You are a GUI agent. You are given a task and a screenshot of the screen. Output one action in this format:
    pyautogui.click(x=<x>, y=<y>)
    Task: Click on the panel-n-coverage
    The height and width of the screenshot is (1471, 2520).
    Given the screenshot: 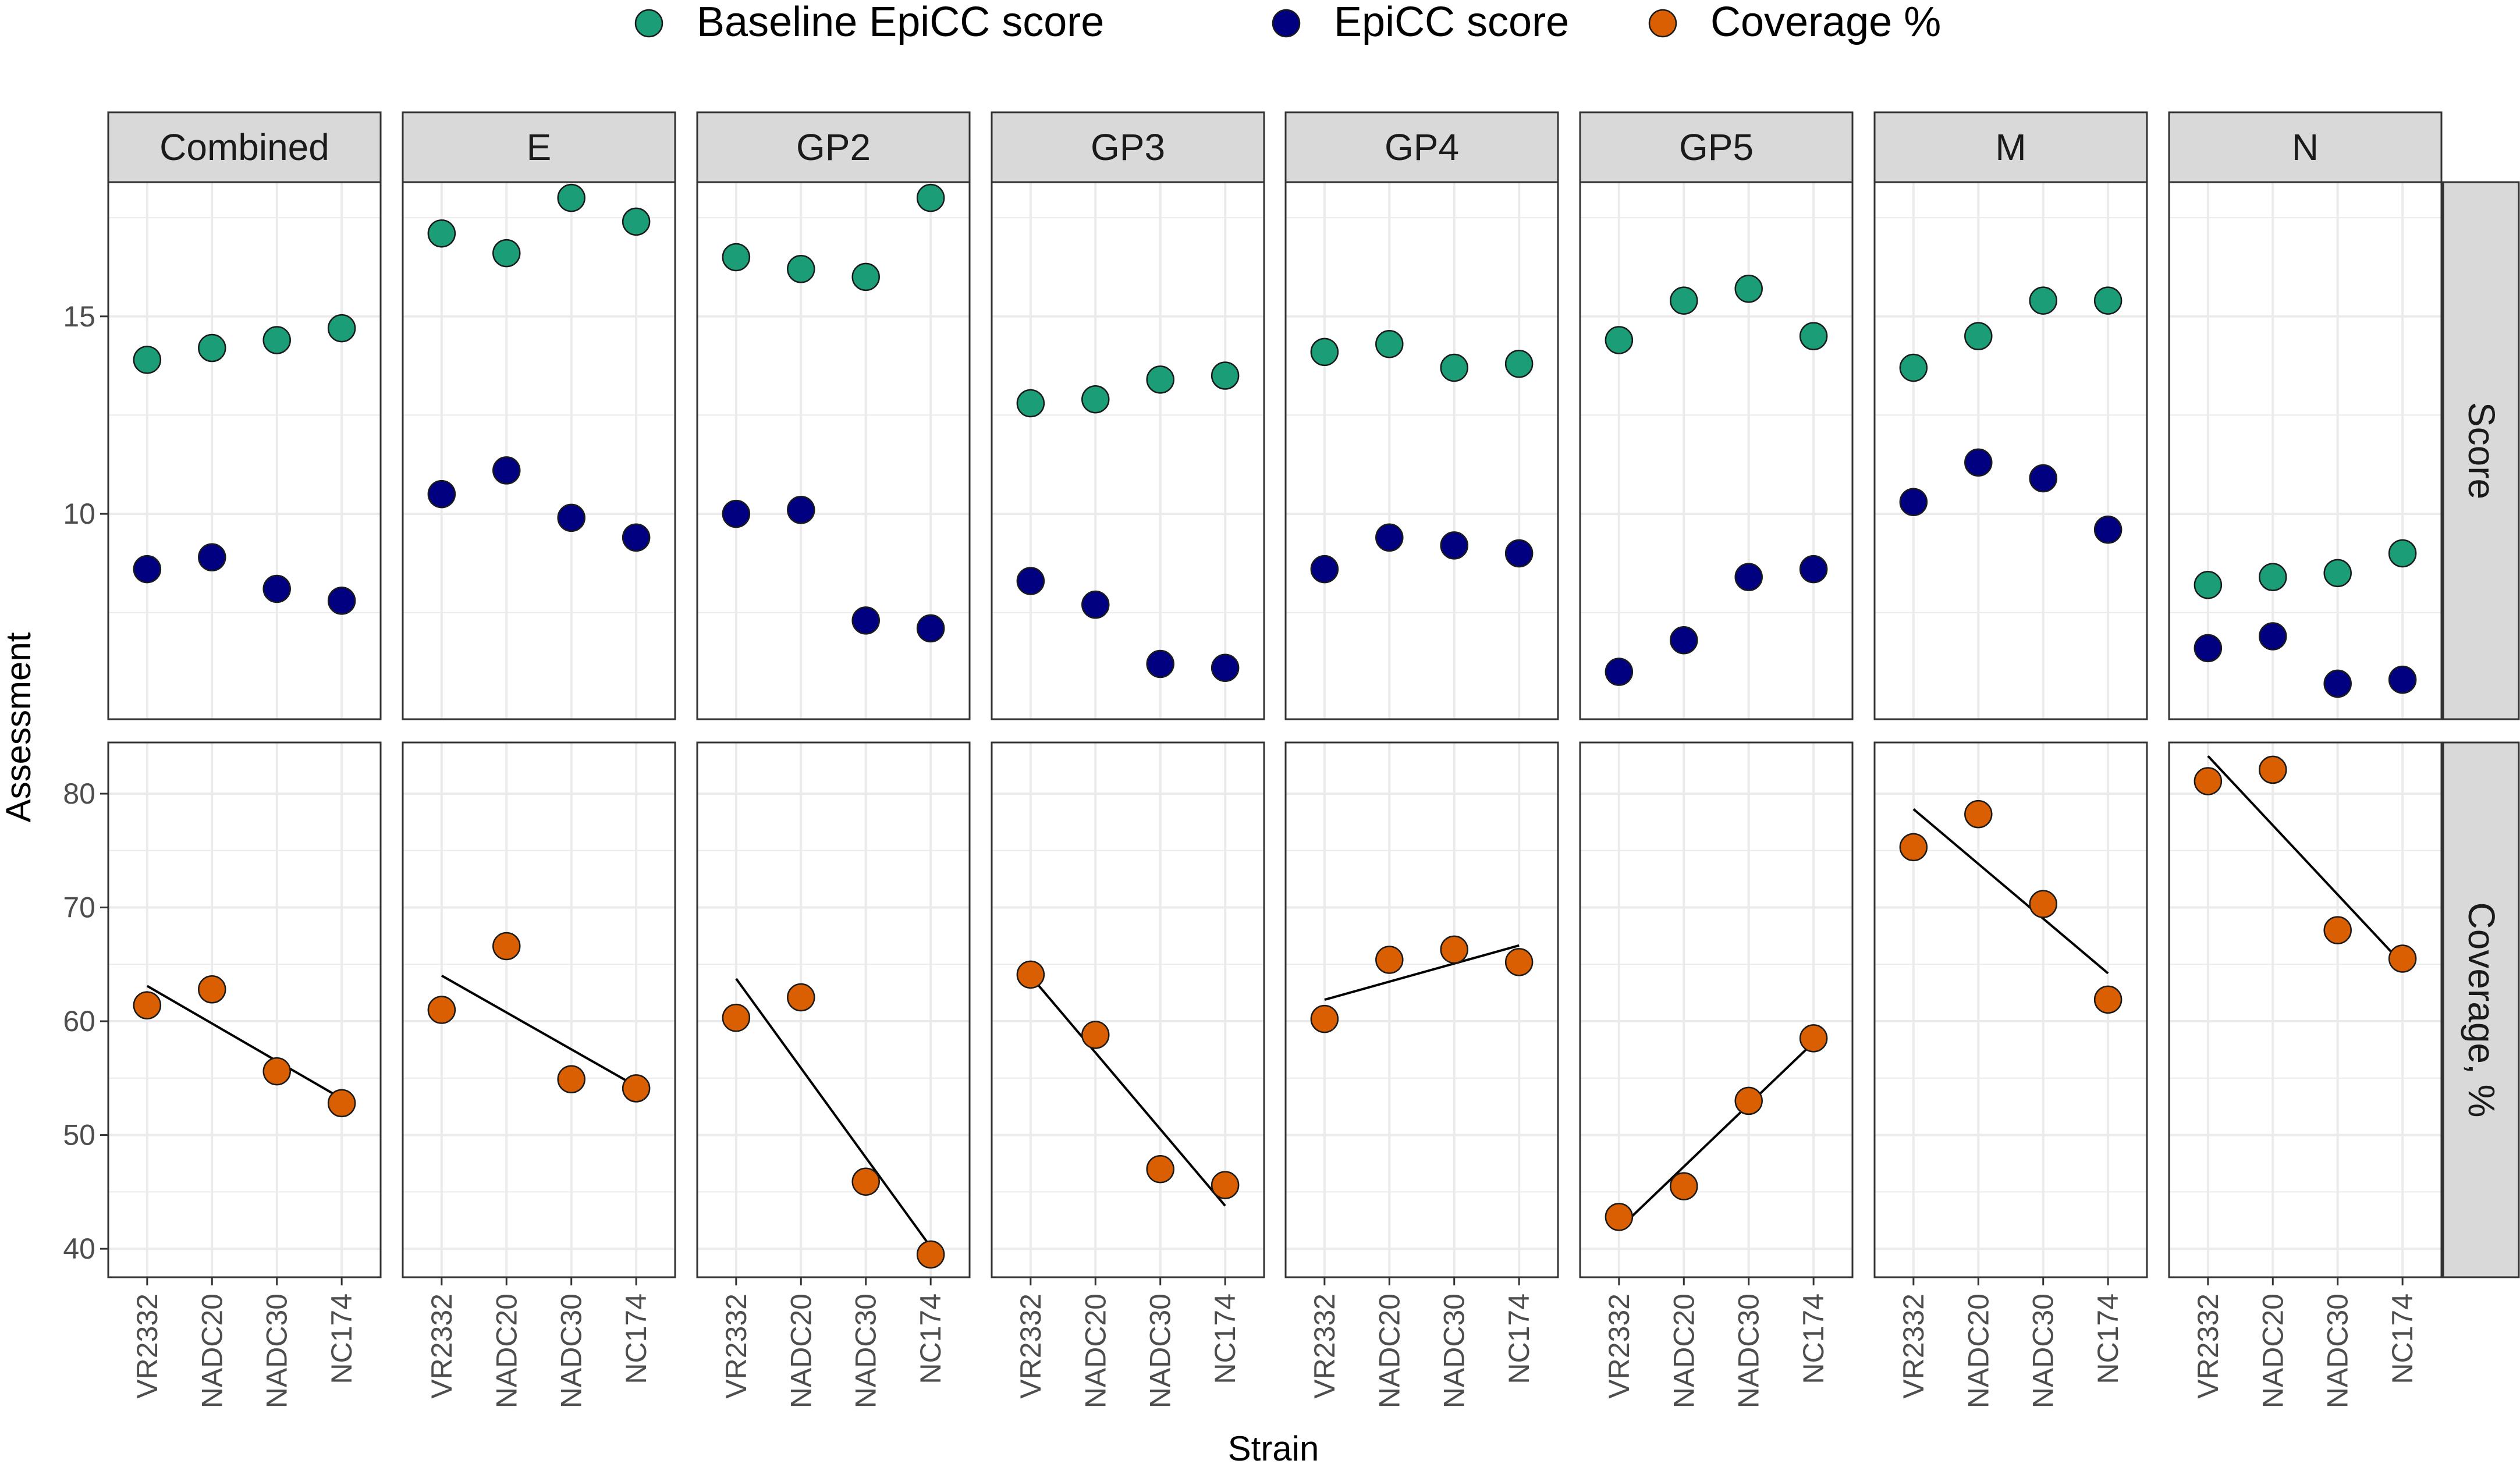 What is the action you would take?
    pyautogui.click(x=2305, y=1009)
    